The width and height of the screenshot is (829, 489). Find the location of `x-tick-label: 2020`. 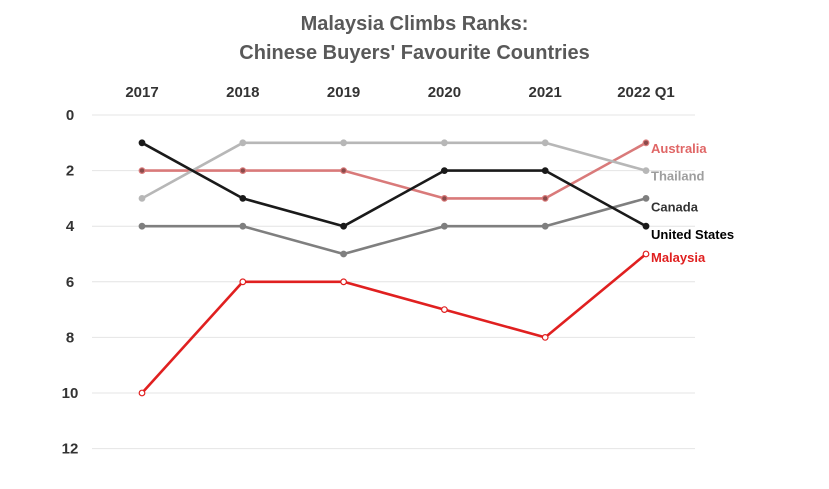

x-tick-label: 2020 is located at coordinates (444, 92).